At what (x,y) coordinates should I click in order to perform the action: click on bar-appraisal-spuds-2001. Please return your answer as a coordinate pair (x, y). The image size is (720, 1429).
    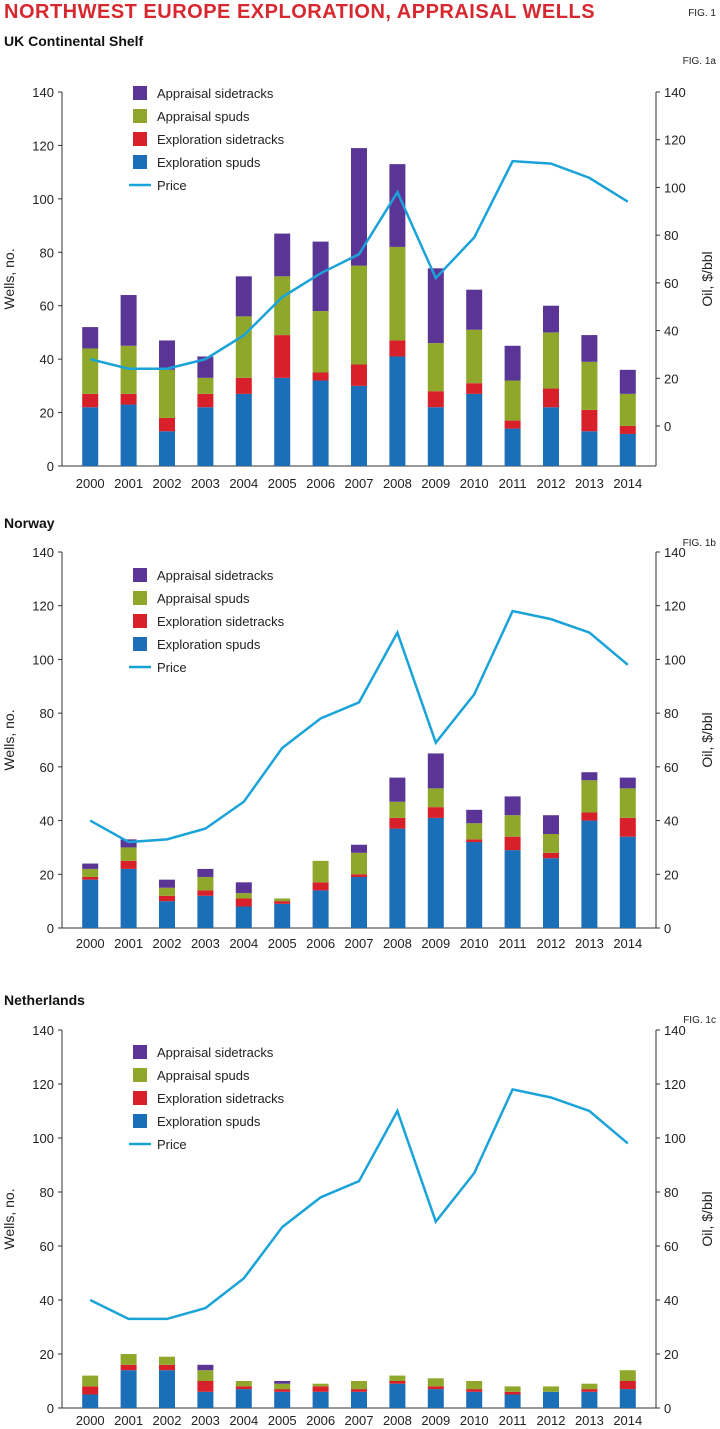
    Looking at the image, I should click on (128, 854).